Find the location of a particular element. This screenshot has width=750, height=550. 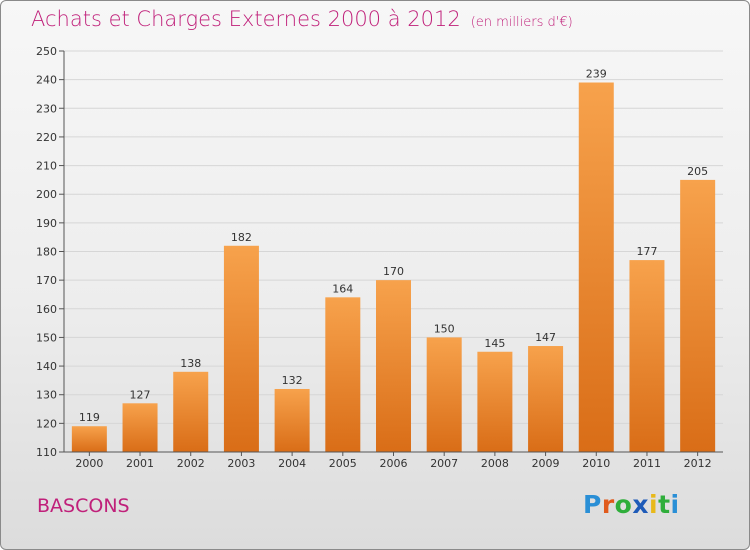

bar-value-label: 147 is located at coordinates (545, 337).